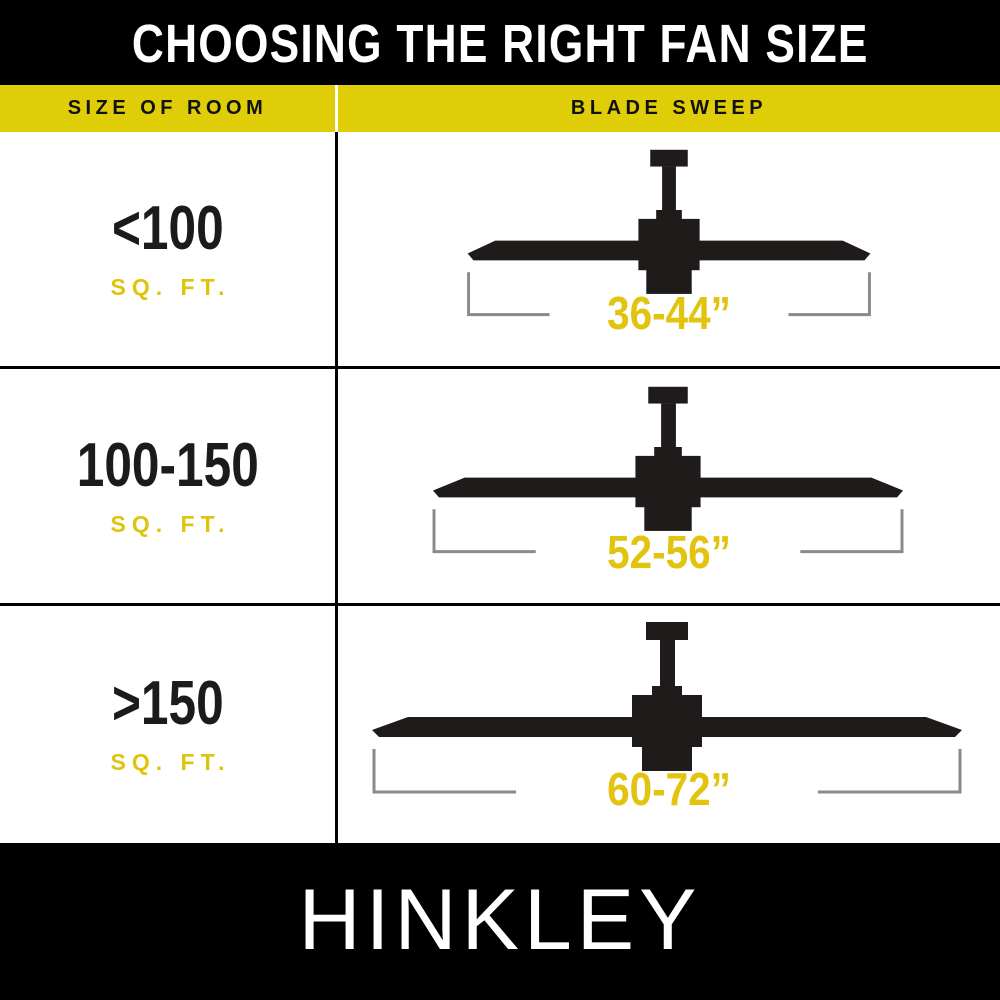 This screenshot has width=1000, height=1000. What do you see at coordinates (668, 470) in the screenshot?
I see `ceiling-fan-icon-medium` at bounding box center [668, 470].